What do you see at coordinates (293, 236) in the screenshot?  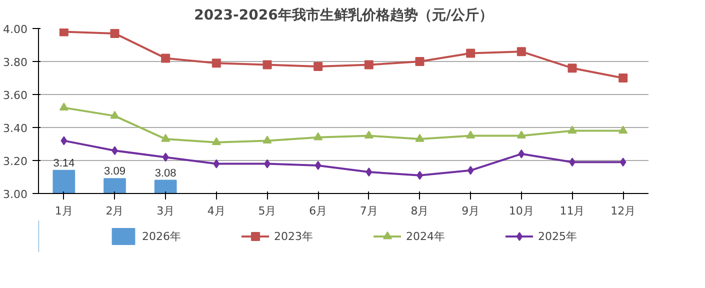 I see `legend-label: 2023年` at bounding box center [293, 236].